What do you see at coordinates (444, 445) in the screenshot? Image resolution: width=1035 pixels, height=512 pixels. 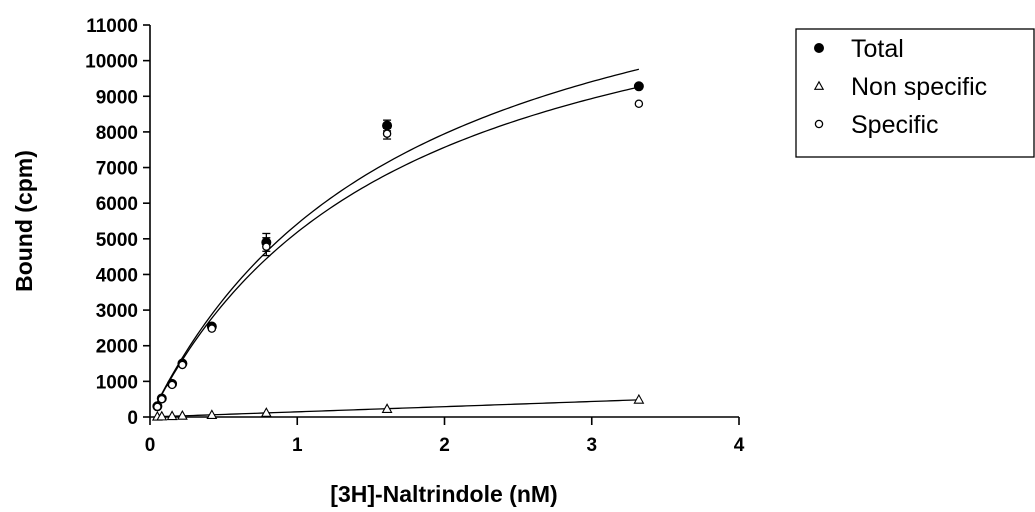 I see `x-tick-label: 2` at bounding box center [444, 445].